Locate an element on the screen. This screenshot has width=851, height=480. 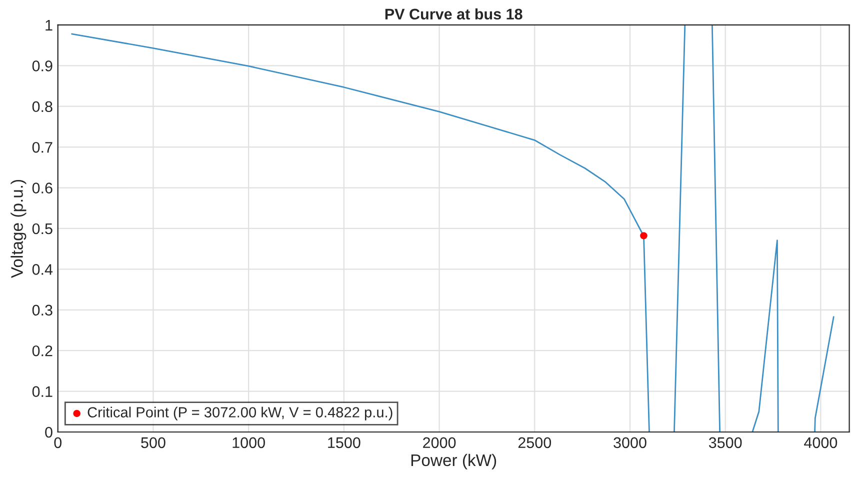
y-tick-label: 0.6 is located at coordinates (42, 188).